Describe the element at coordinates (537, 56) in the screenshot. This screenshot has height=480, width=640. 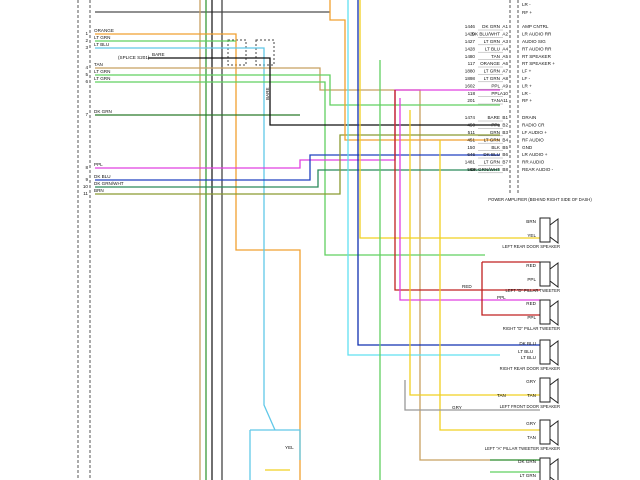
I see `pin-function: RT SPEAKER` at that location.